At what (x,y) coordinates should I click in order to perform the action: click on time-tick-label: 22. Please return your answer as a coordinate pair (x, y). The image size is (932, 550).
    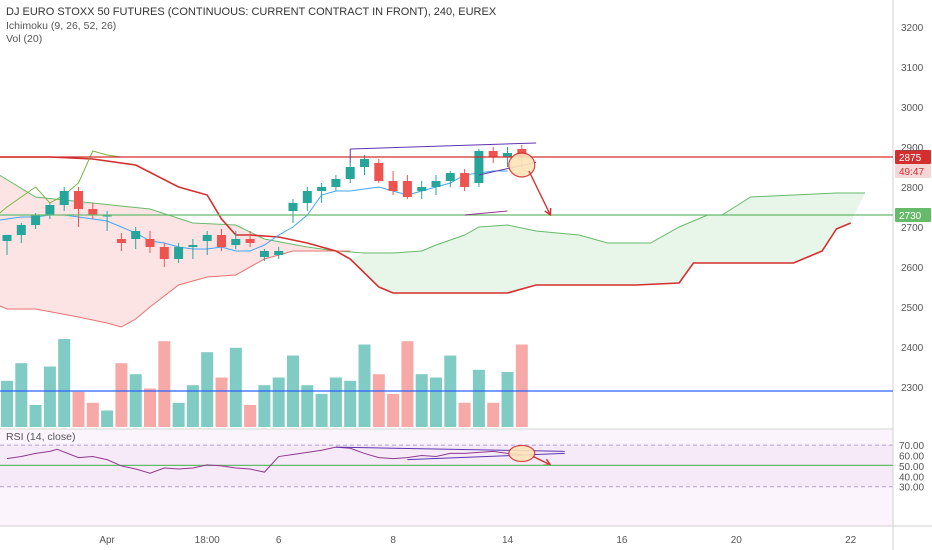
    Looking at the image, I should click on (851, 540).